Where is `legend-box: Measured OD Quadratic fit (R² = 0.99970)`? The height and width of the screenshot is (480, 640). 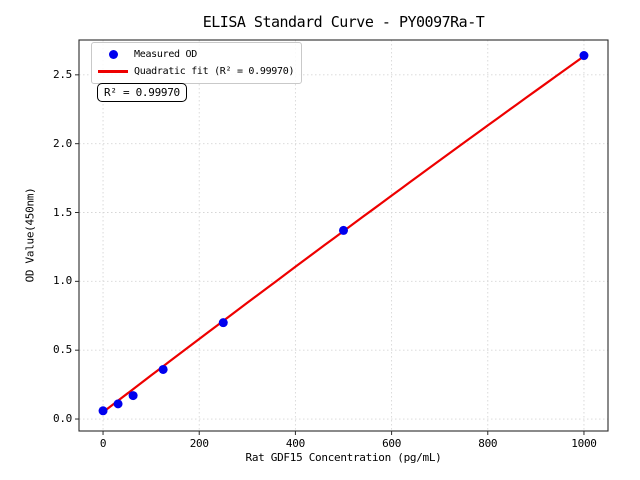 legend-box: Measured OD Quadratic fit (R² = 0.99970) is located at coordinates (197, 63).